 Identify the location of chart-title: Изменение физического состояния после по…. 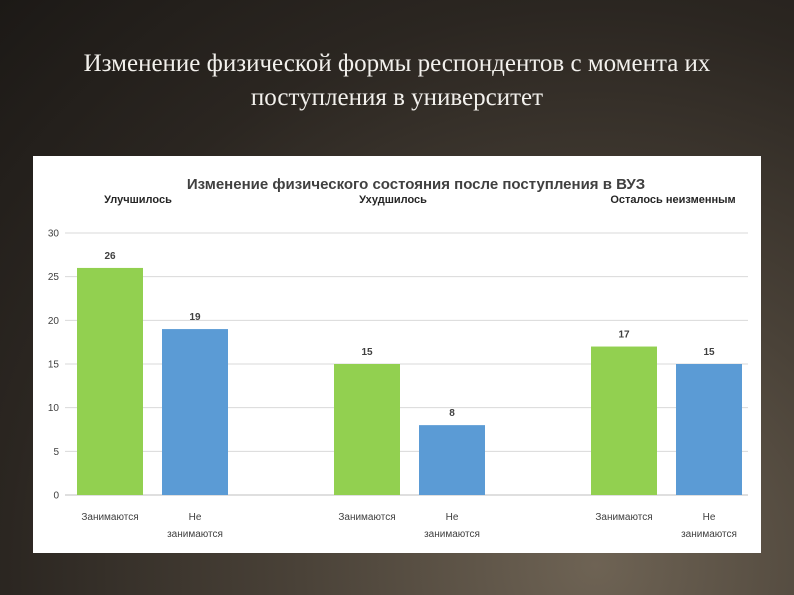
(416, 184).